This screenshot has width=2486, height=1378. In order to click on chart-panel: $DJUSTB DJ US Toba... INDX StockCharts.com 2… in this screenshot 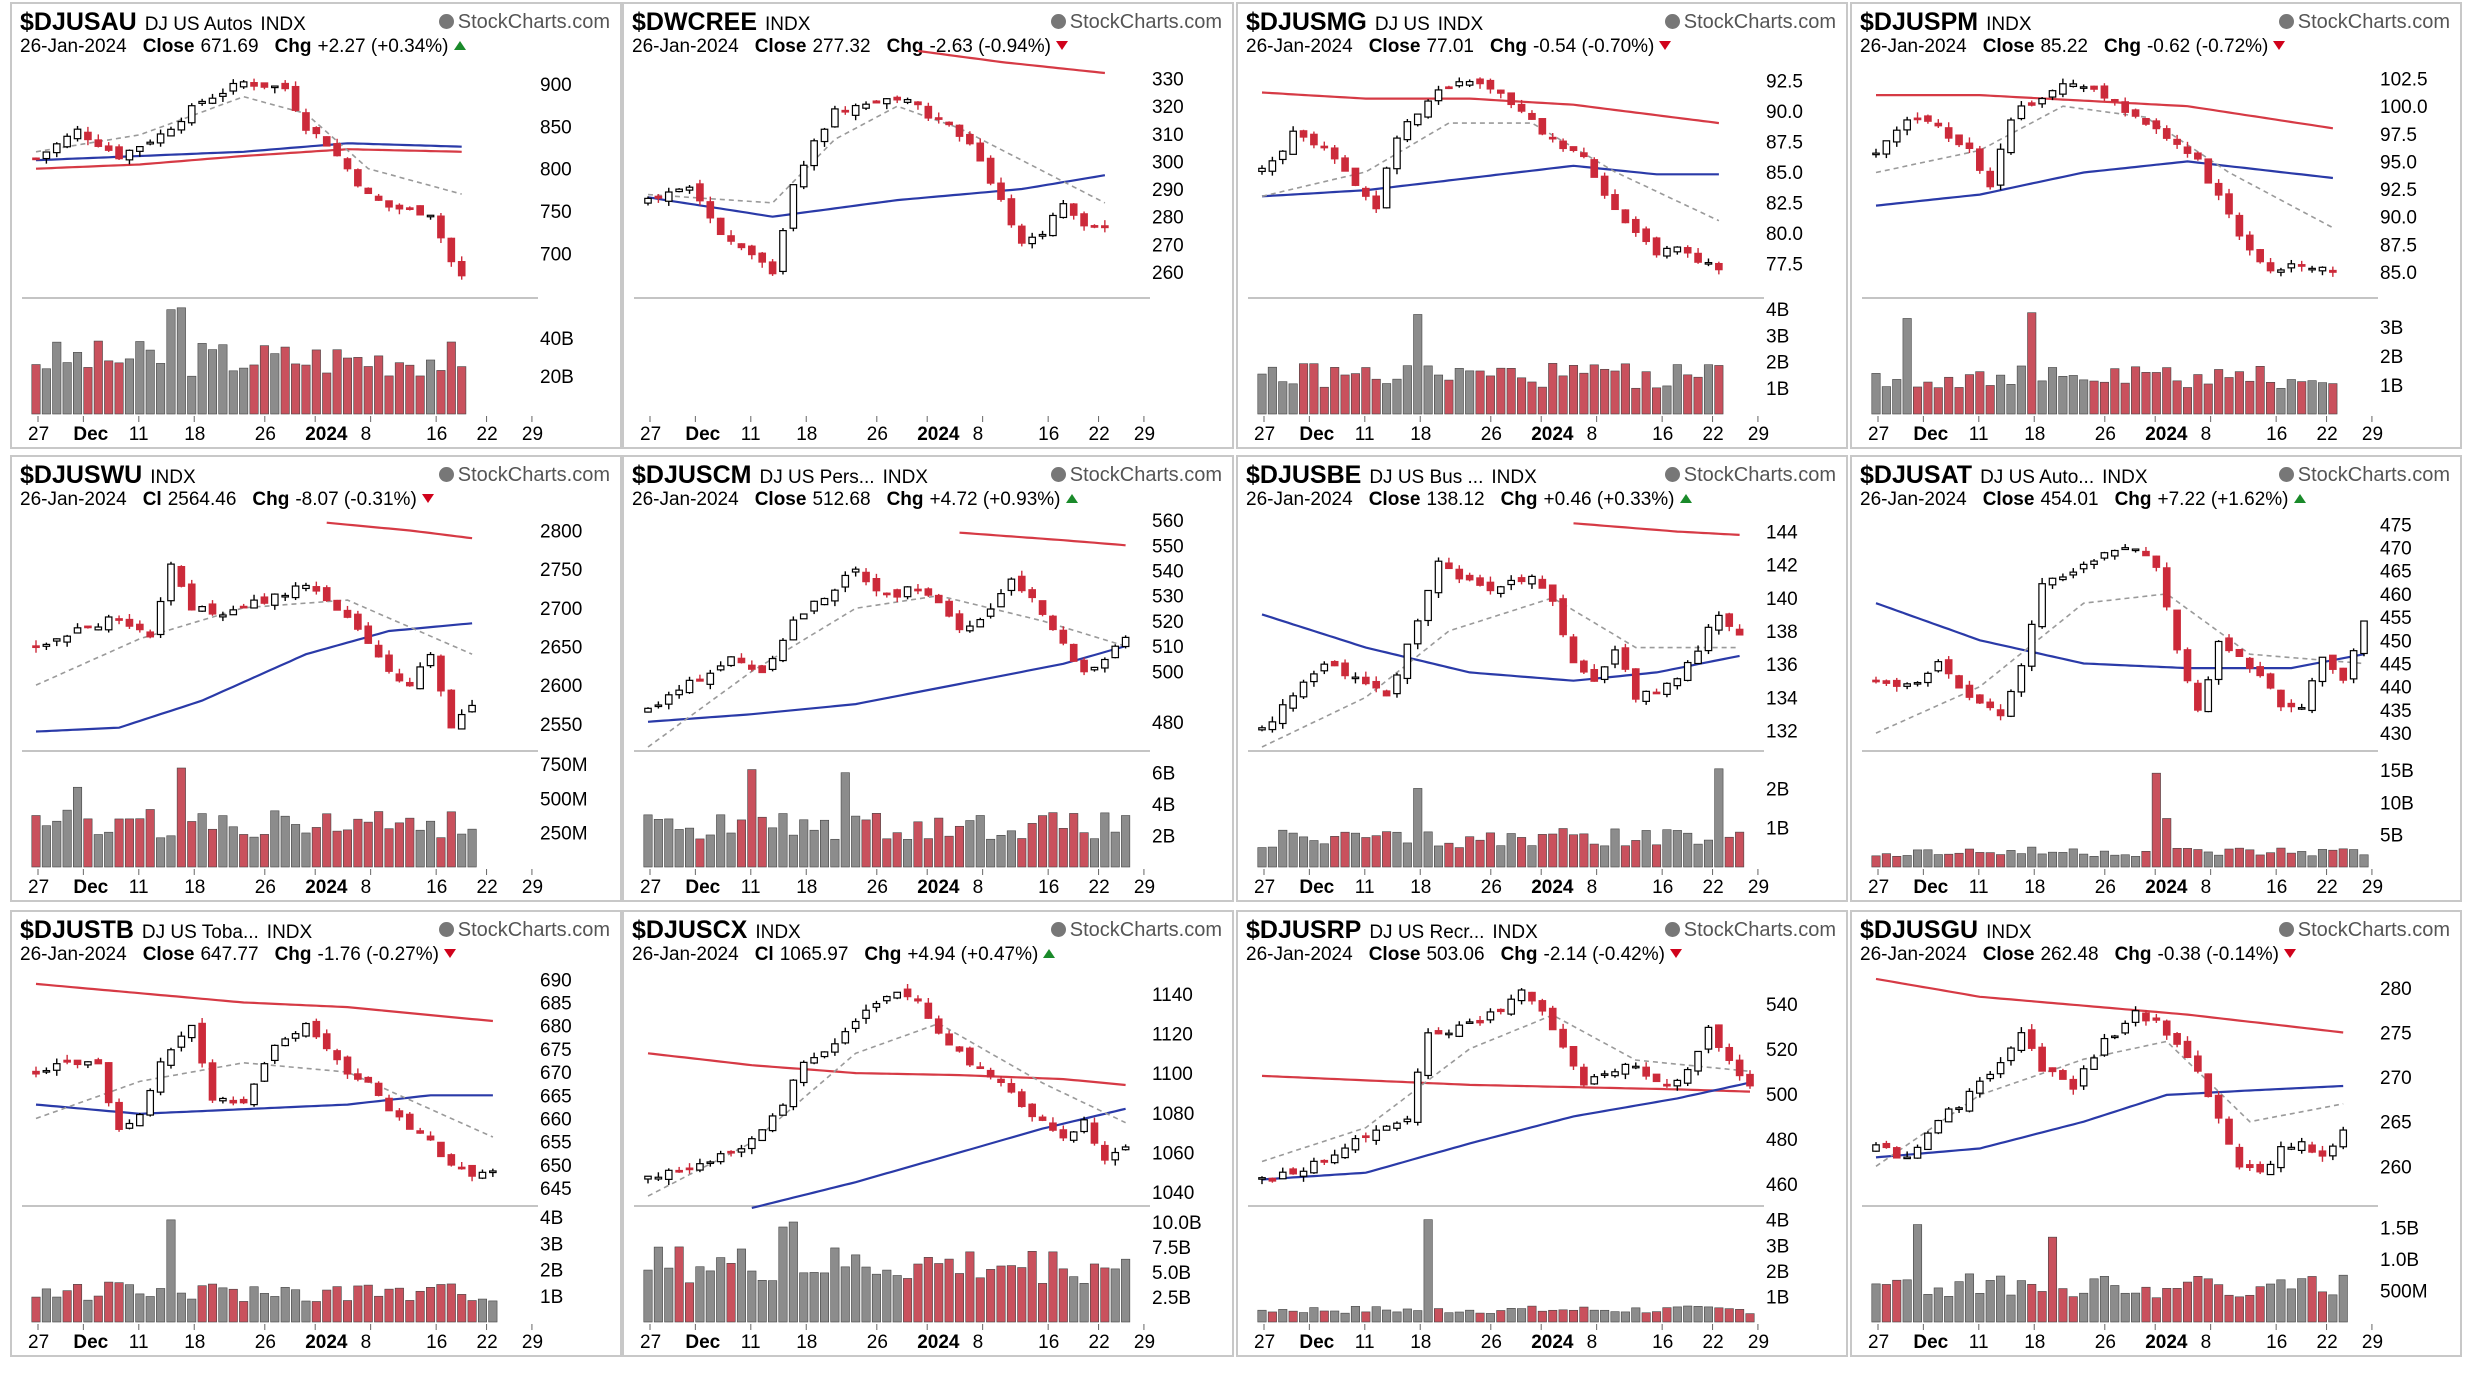, I will do `click(316, 1133)`.